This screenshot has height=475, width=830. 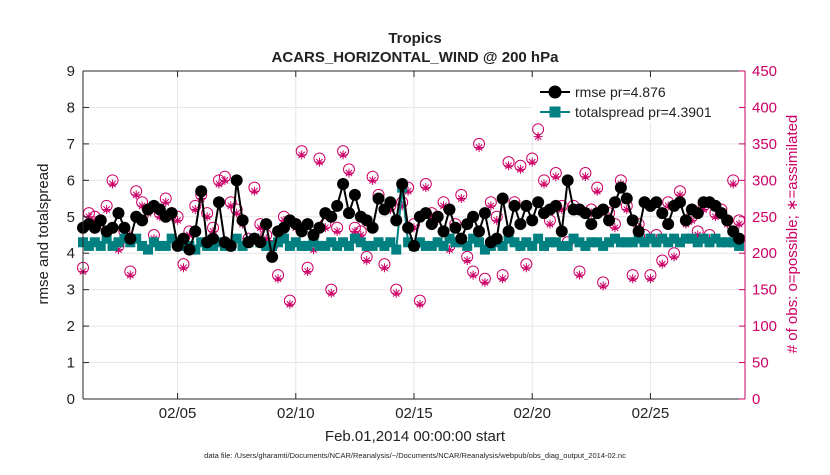 I want to click on y-axis-label: rmse and totalspread, so click(x=43, y=234).